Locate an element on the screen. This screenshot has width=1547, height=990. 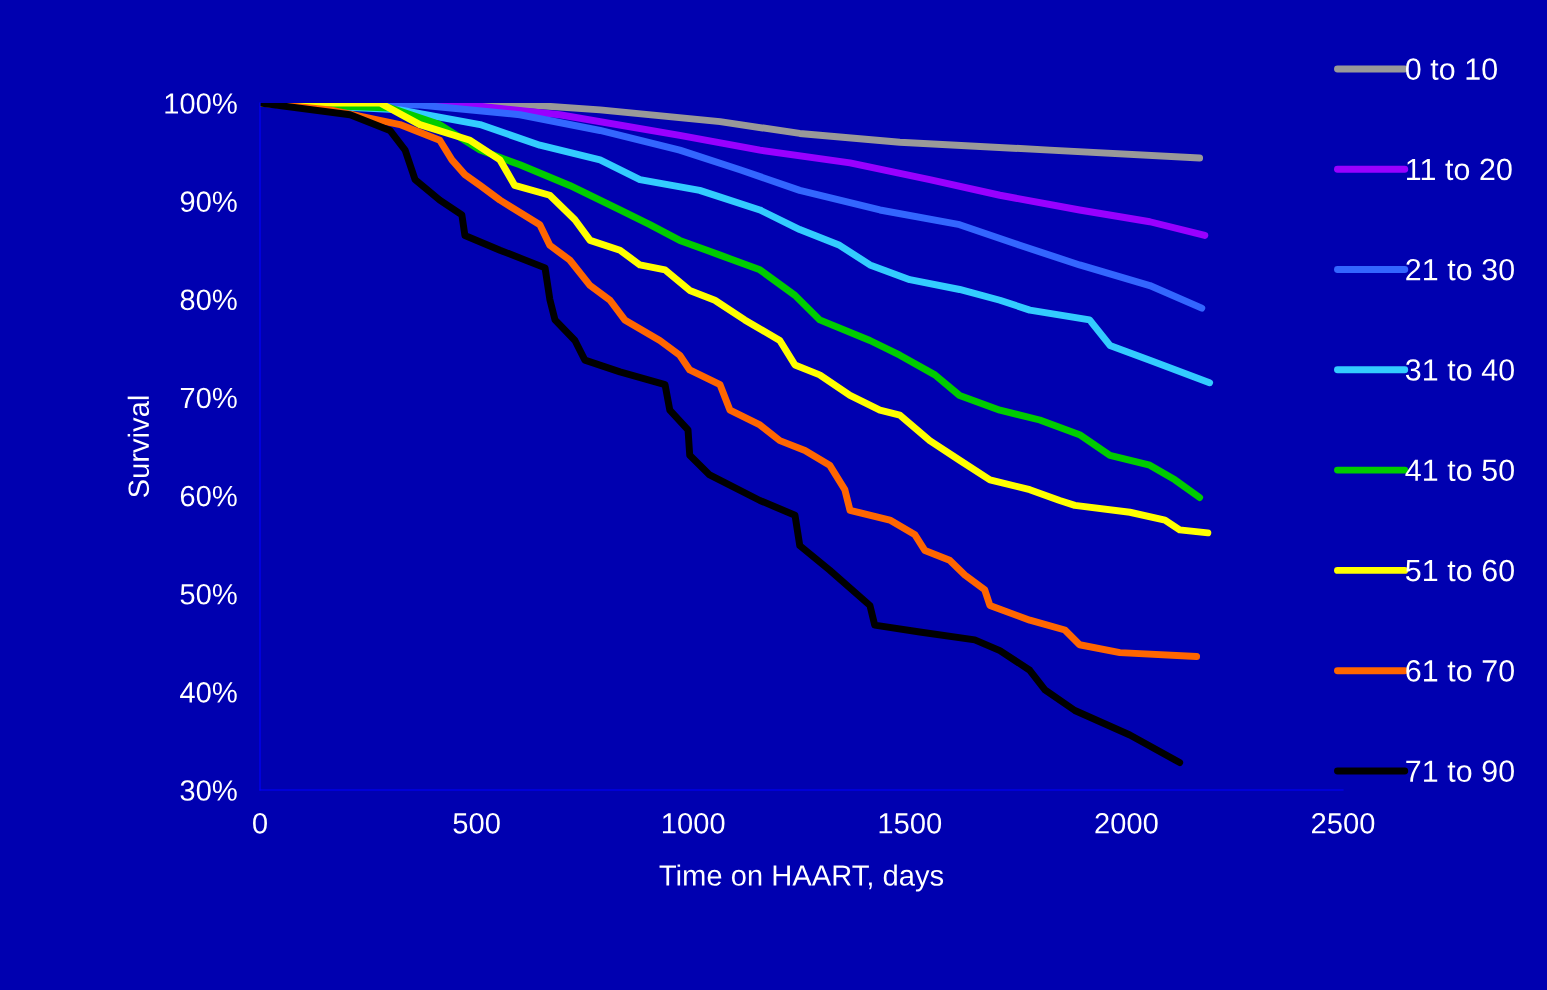
x-tick-label: 2000 is located at coordinates (1126, 823).